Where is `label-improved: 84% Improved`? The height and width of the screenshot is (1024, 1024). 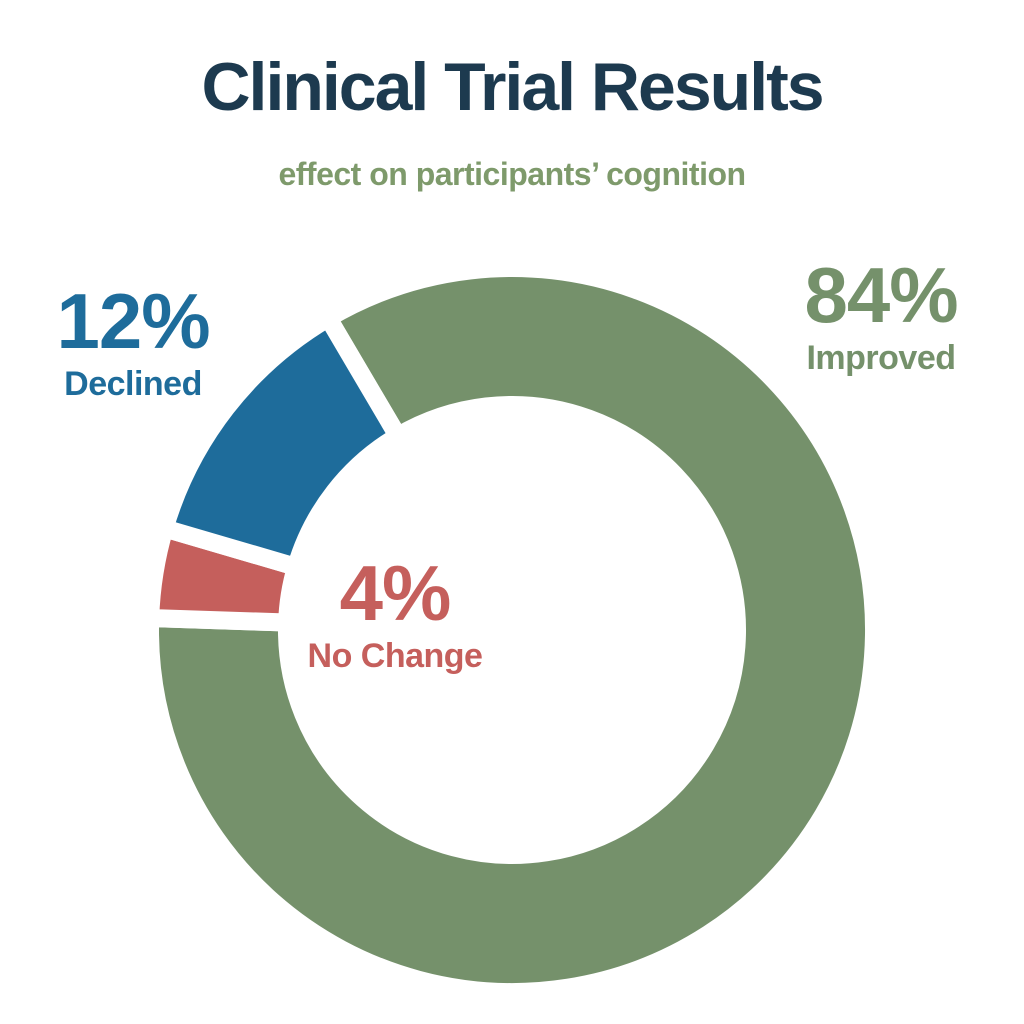
label-improved: 84% Improved is located at coordinates (881, 314).